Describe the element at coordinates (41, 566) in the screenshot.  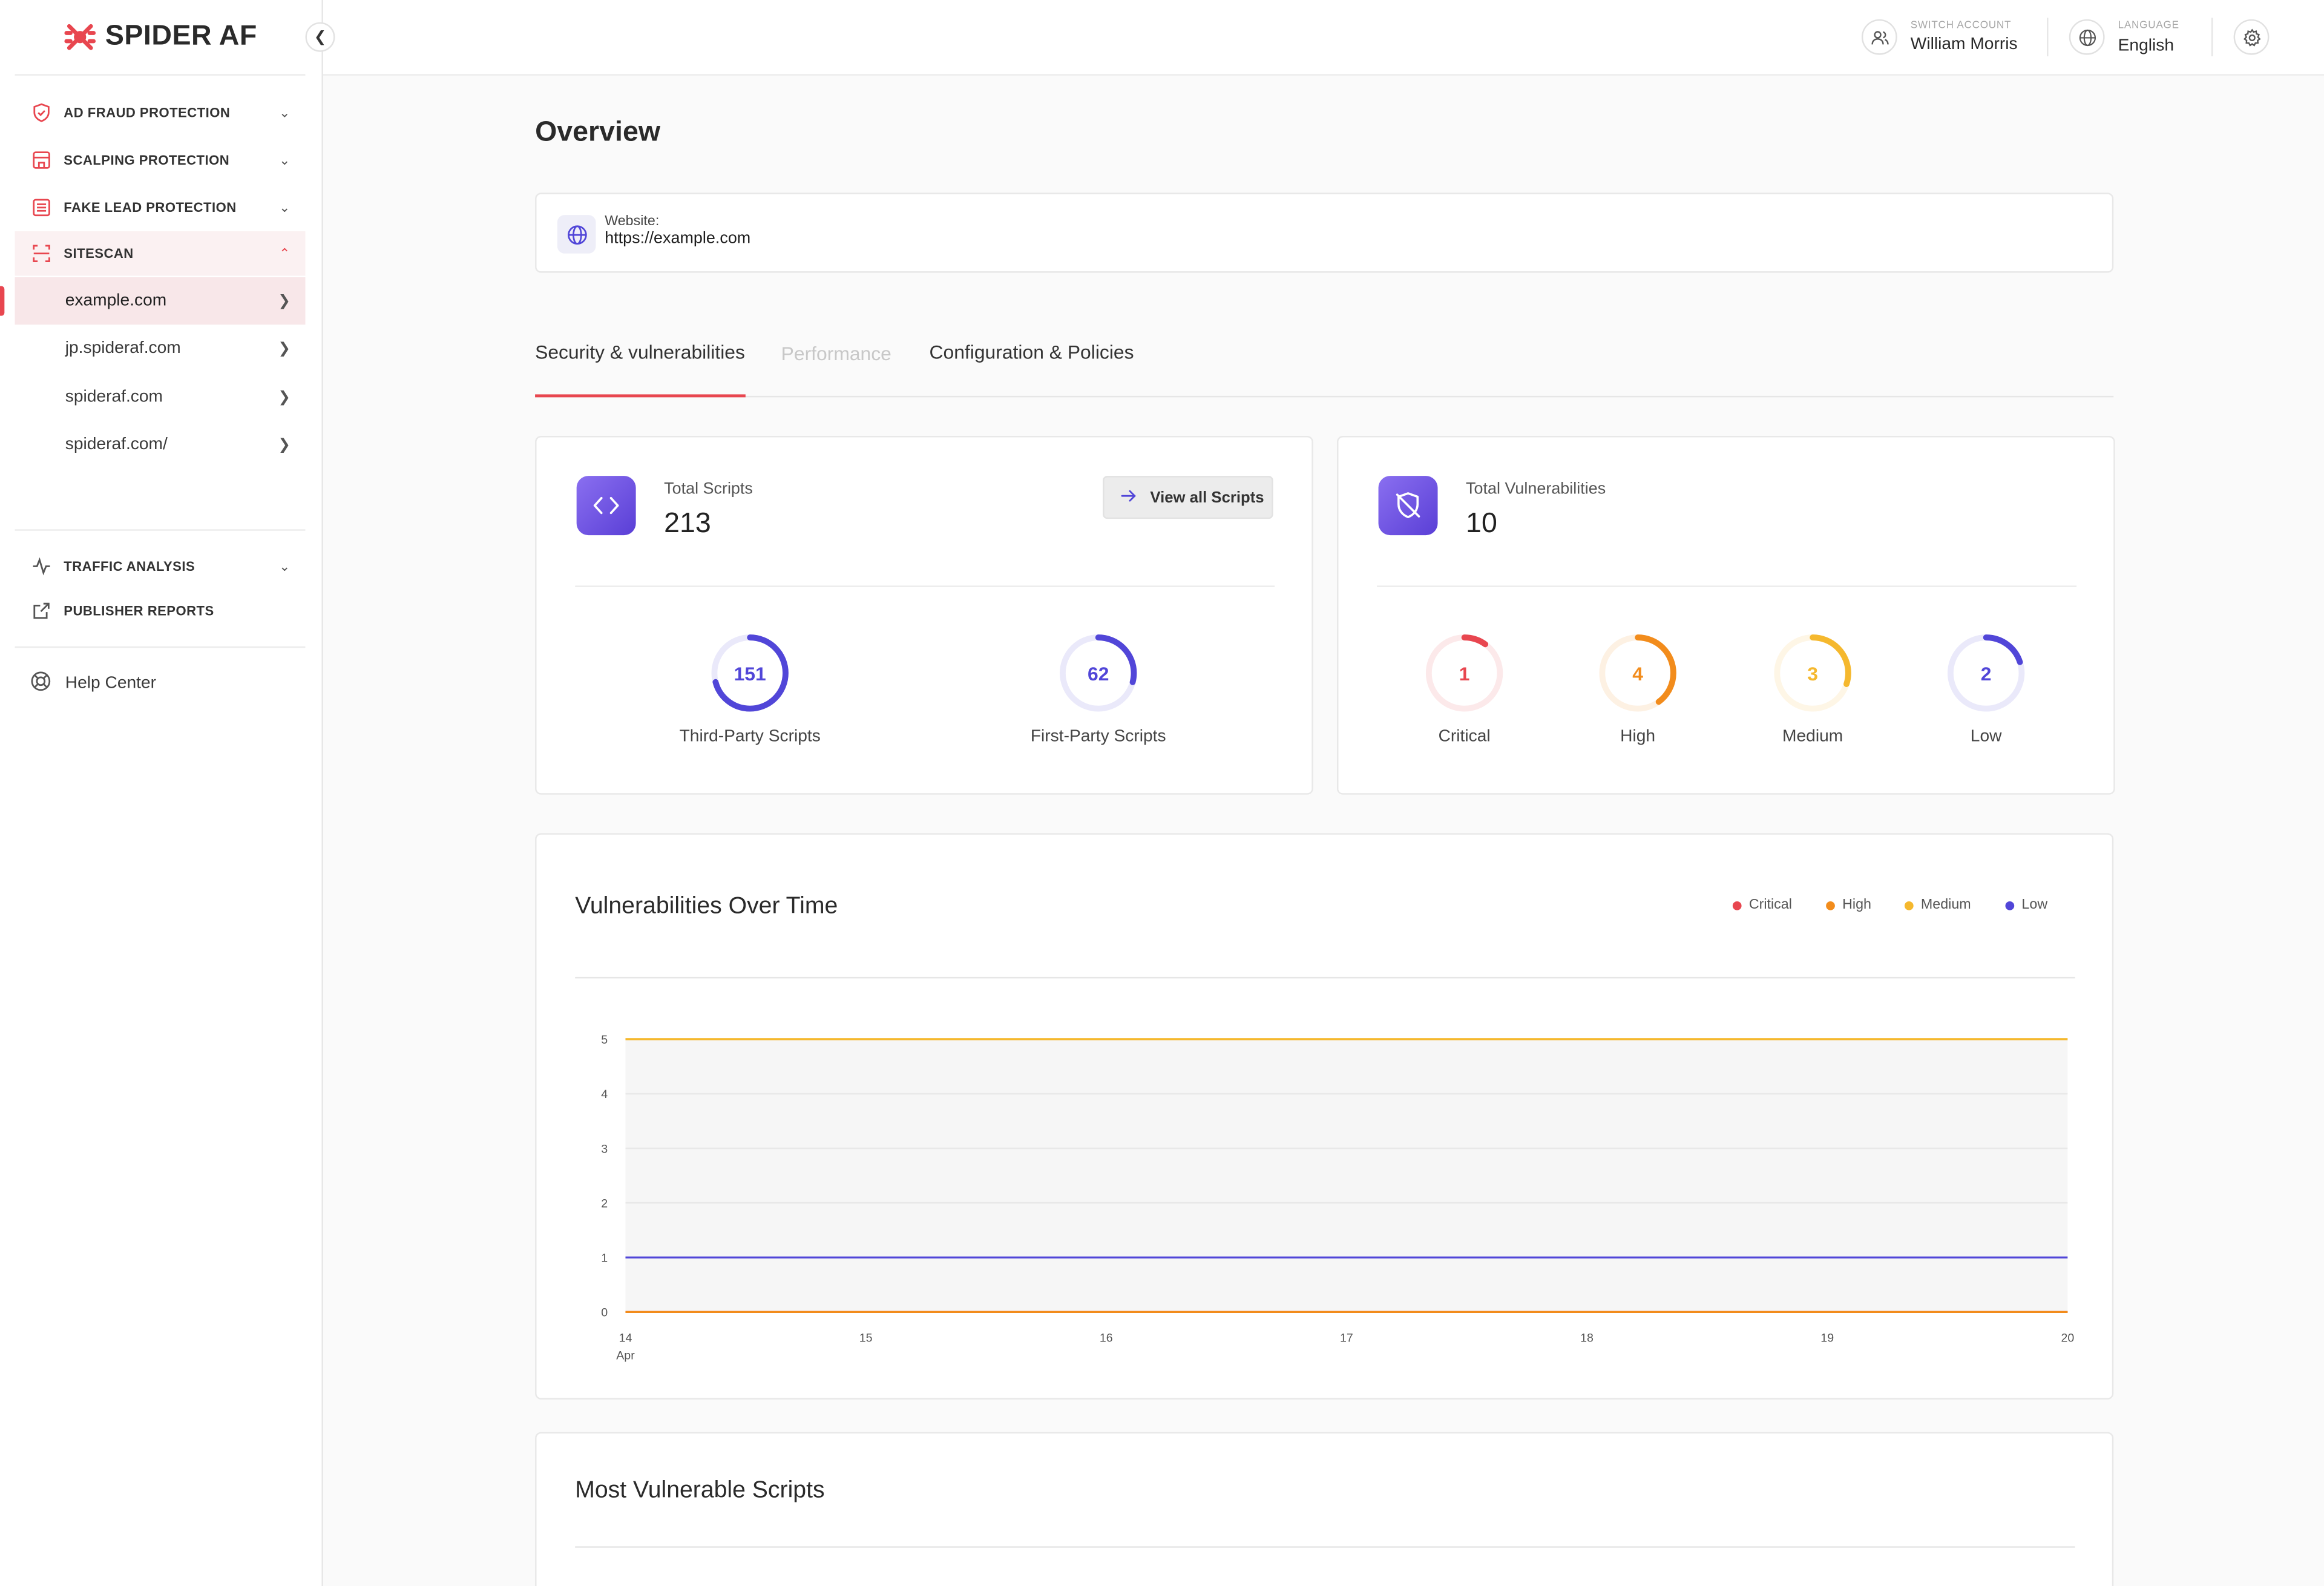
I see `activity-icon` at that location.